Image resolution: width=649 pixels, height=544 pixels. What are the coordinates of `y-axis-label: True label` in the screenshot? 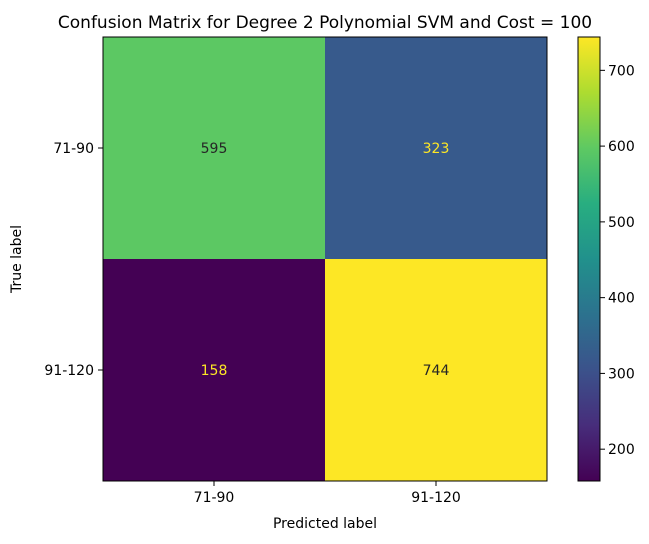 It's located at (17, 259).